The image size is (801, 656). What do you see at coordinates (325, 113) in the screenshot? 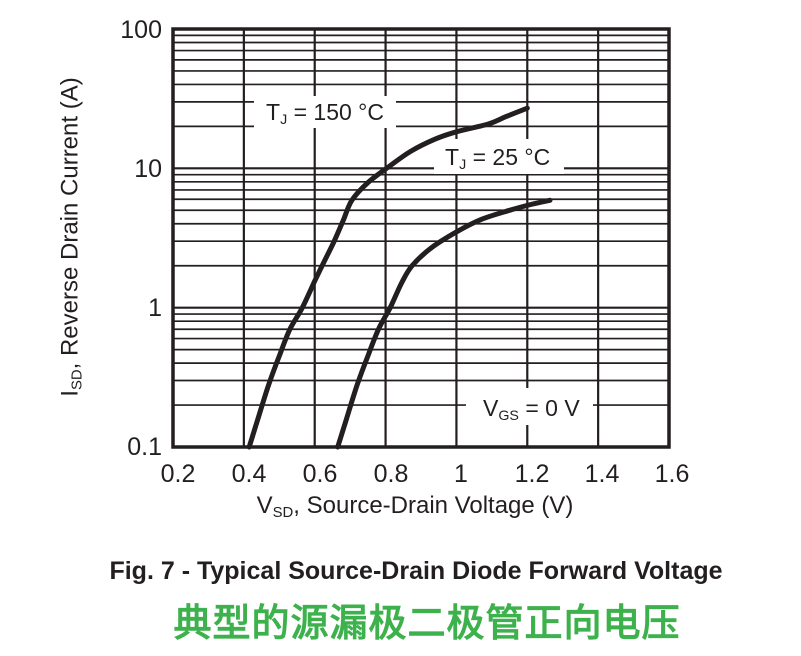
I see `series-label-tj-150: TJ = 150 °C` at bounding box center [325, 113].